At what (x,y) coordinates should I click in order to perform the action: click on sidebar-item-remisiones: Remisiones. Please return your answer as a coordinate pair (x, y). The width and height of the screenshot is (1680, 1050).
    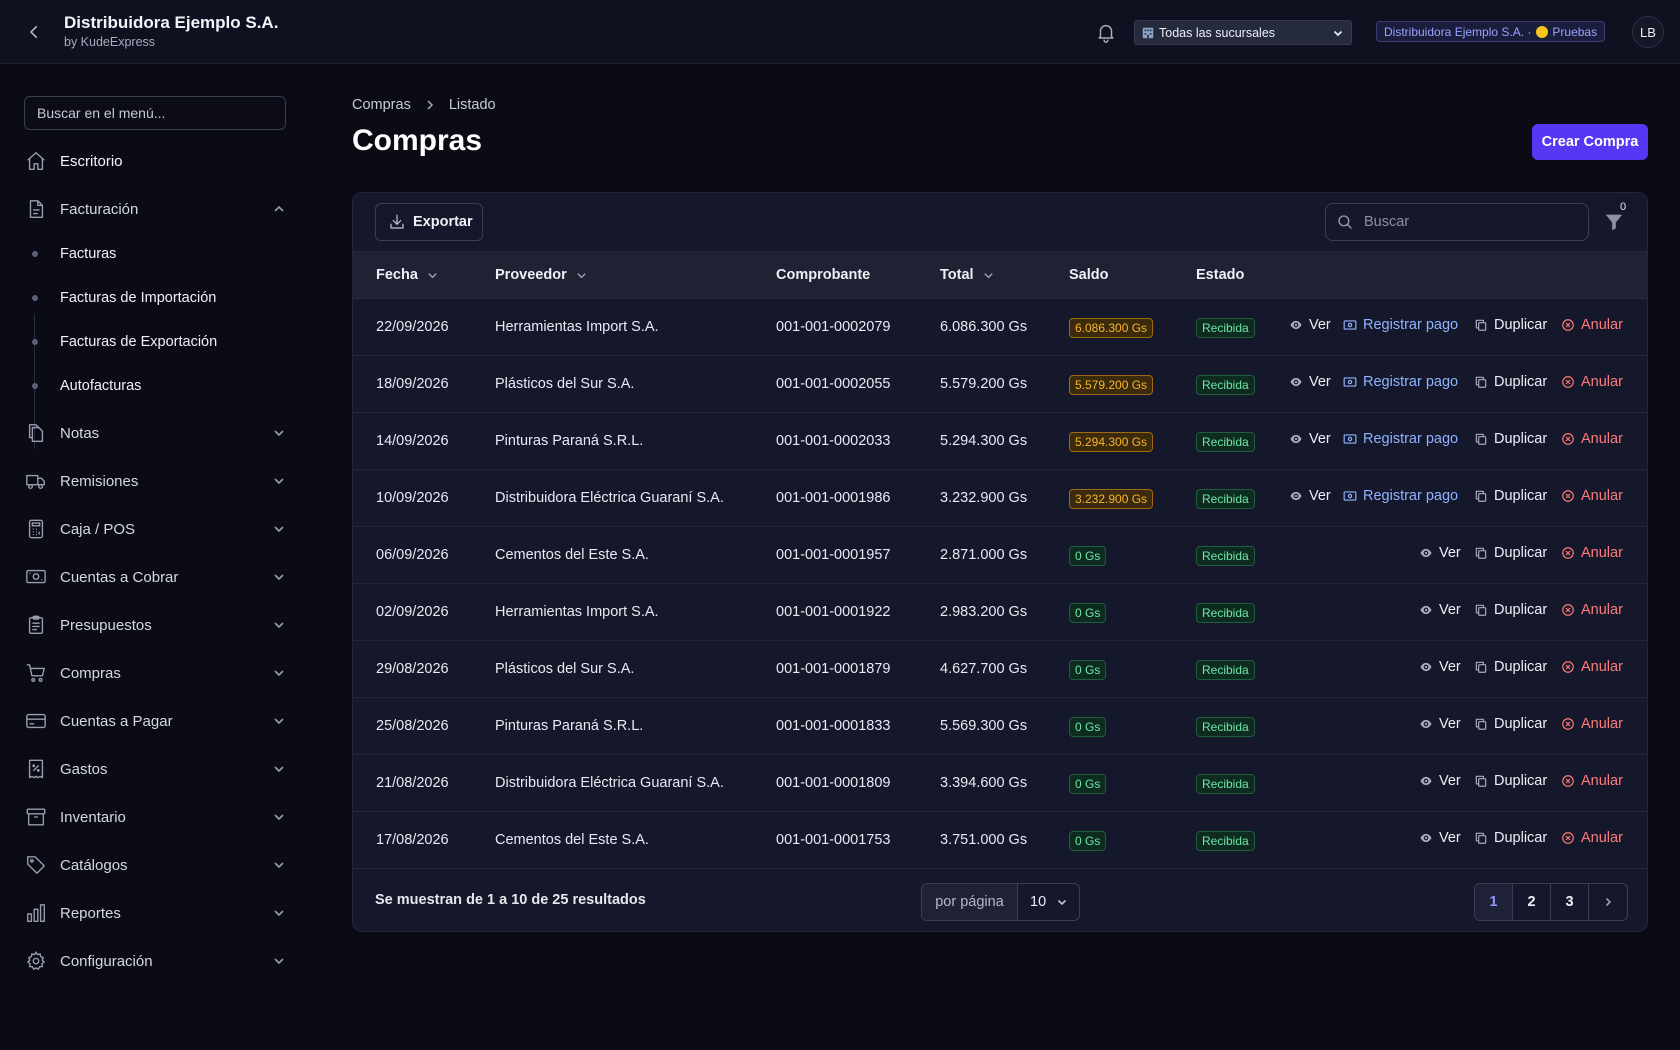
    Looking at the image, I should click on (155, 481).